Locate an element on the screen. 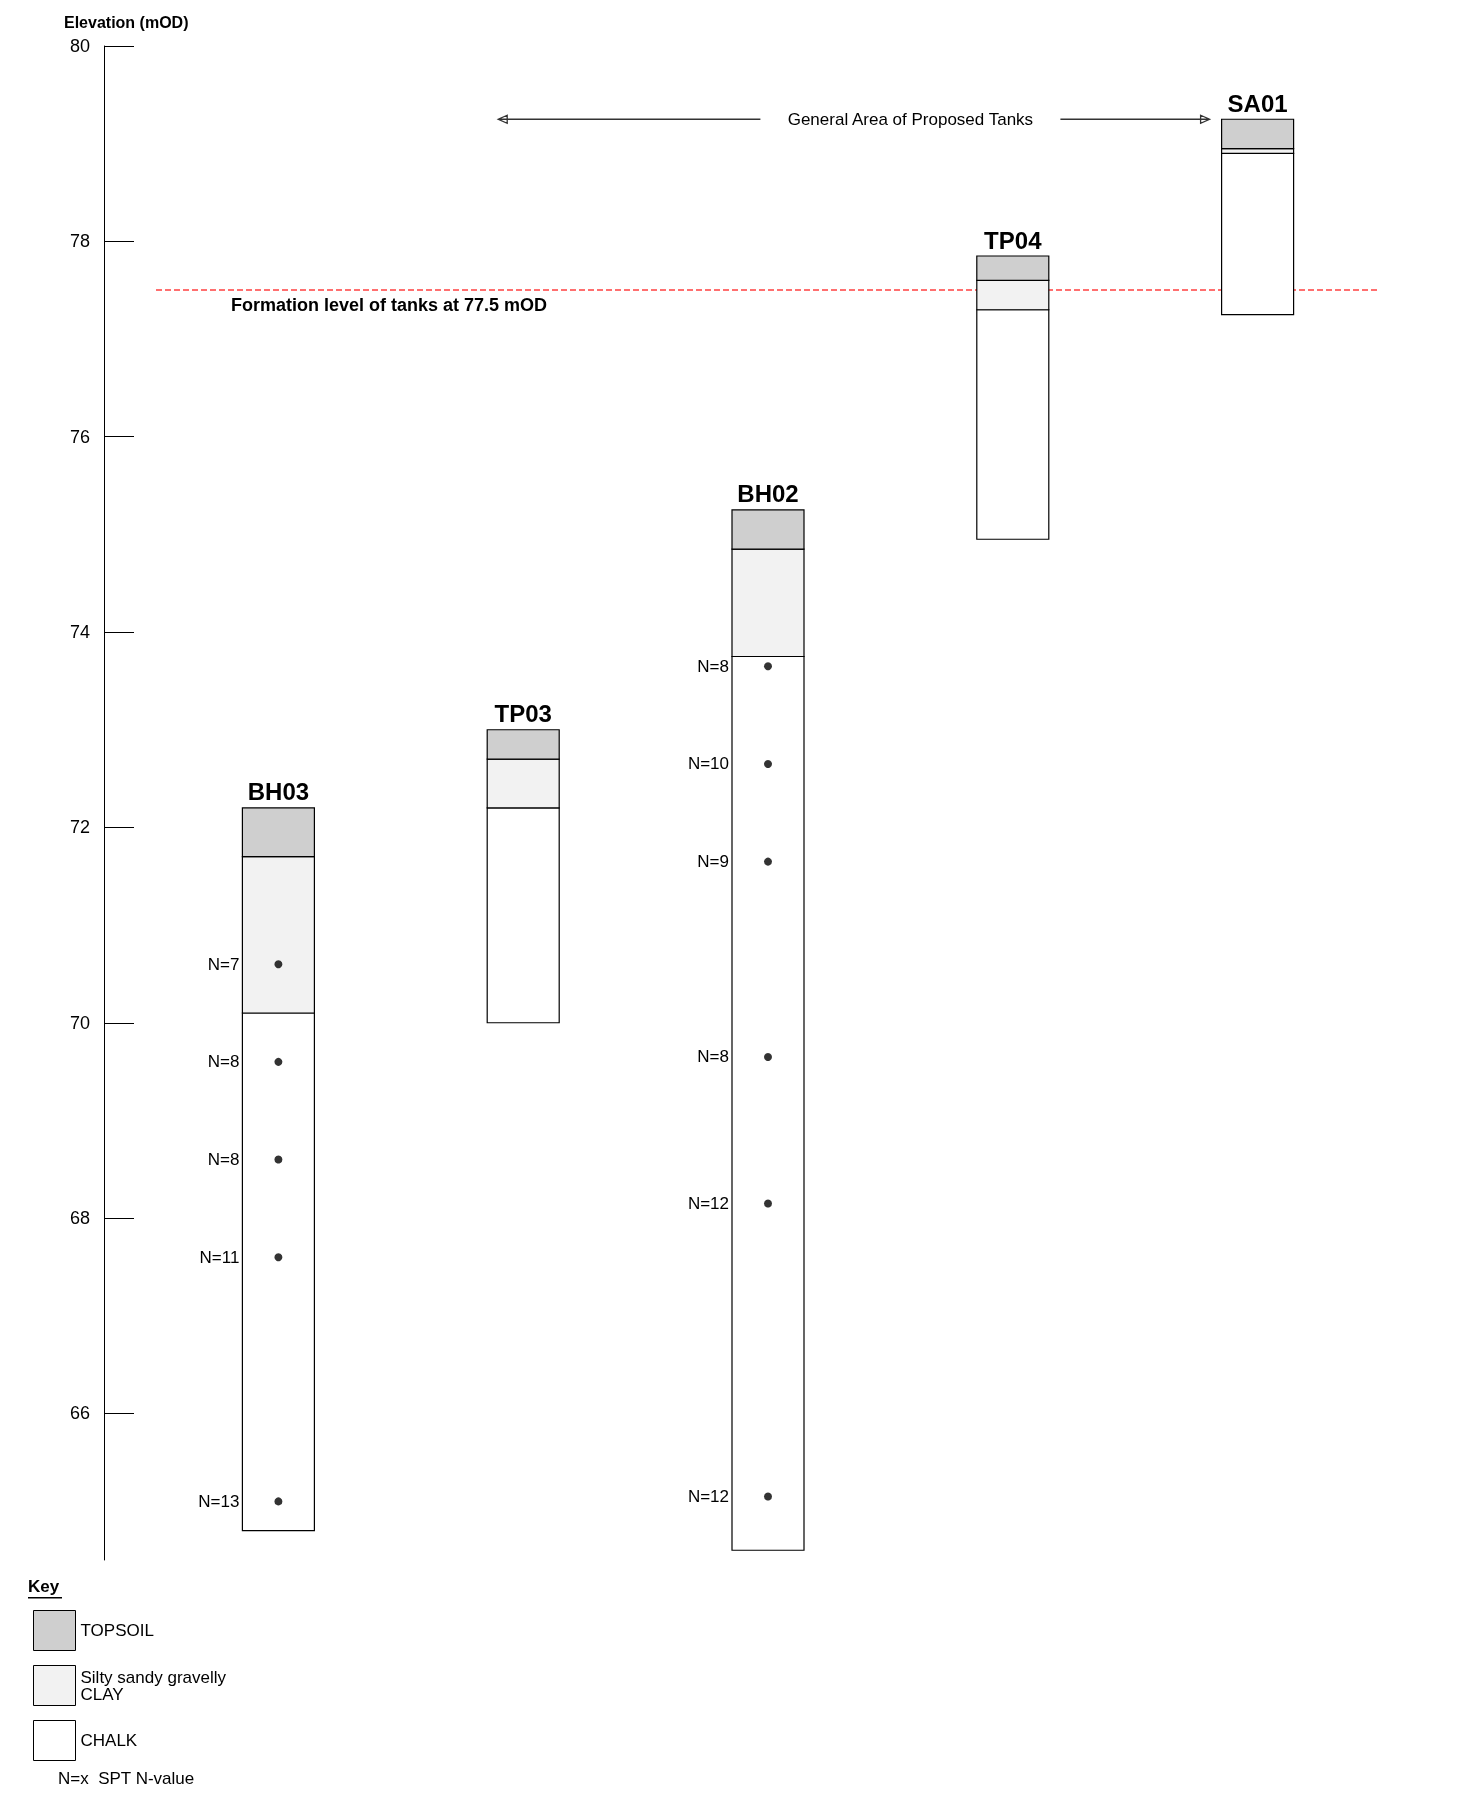  x-tick-label: TP04 is located at coordinates (1013, 240).